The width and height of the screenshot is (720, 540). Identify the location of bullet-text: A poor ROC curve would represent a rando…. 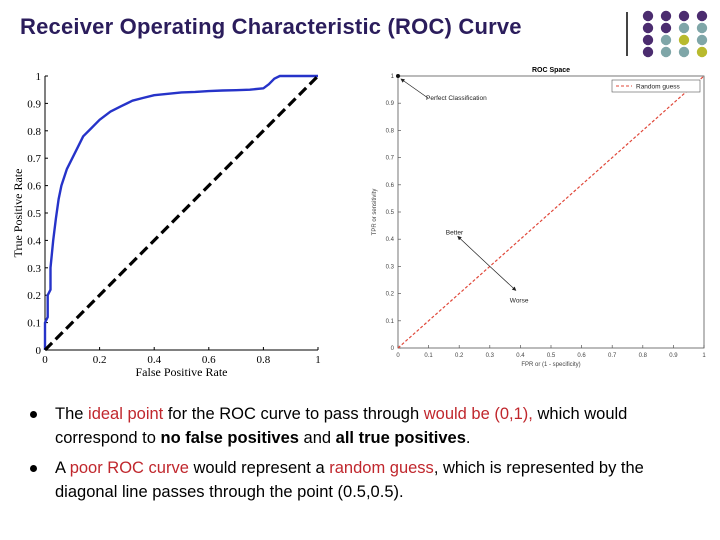
(349, 480).